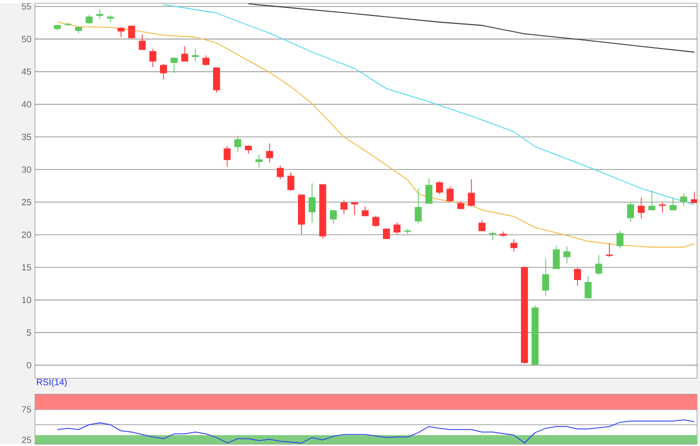  I want to click on y-tick-label: 55, so click(27, 6).